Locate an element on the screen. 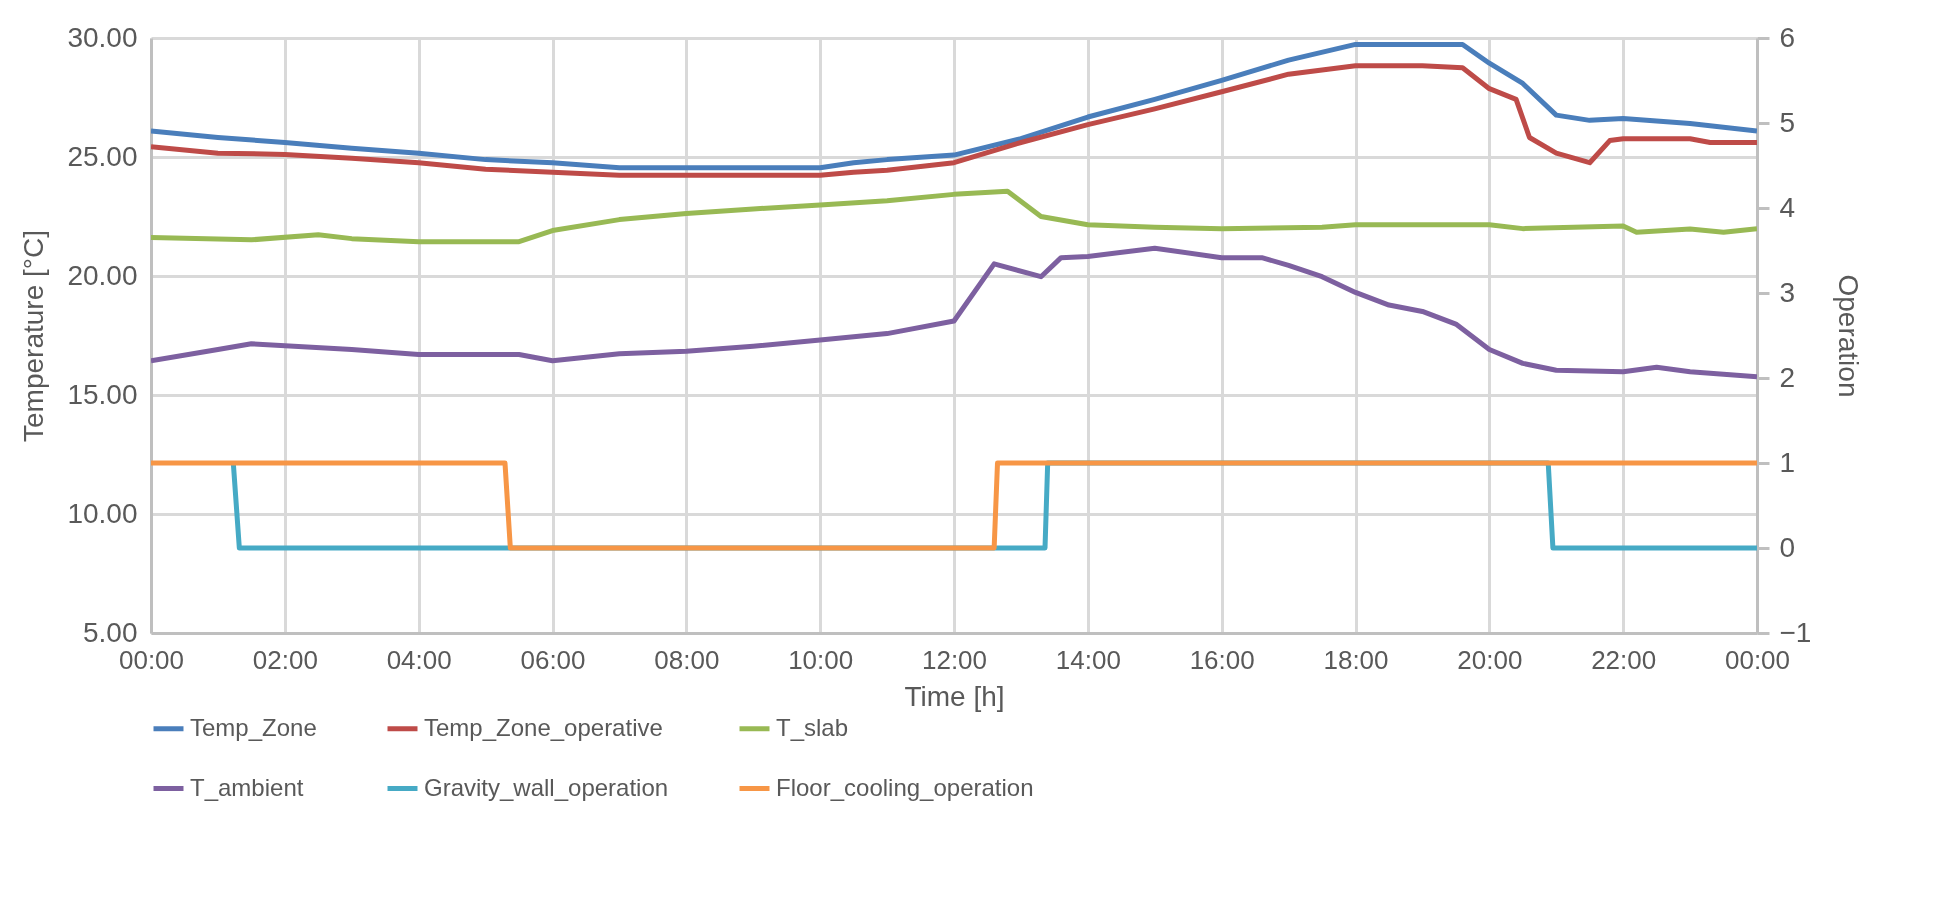 The width and height of the screenshot is (1955, 923). x-axis-title: Time [h] is located at coordinates (954, 696).